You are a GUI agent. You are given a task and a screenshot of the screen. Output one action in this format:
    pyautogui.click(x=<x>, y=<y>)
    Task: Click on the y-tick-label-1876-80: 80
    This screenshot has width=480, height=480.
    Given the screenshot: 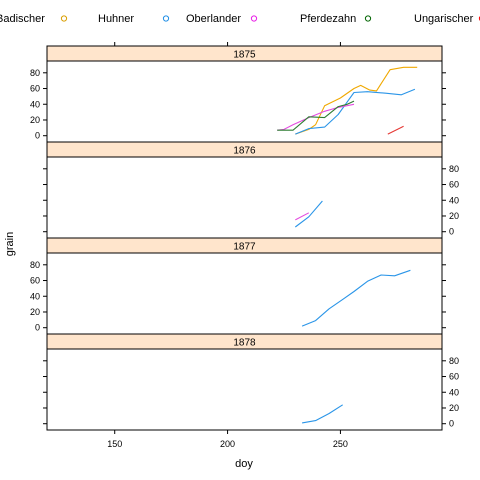 What is the action you would take?
    pyautogui.click(x=454, y=169)
    